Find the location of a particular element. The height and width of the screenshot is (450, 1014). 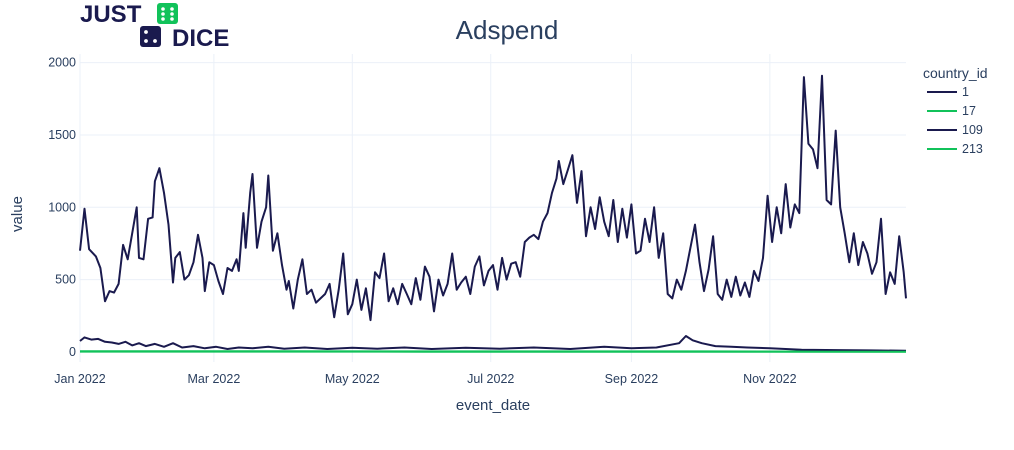

y-tick-label: 1500 is located at coordinates (62, 135).